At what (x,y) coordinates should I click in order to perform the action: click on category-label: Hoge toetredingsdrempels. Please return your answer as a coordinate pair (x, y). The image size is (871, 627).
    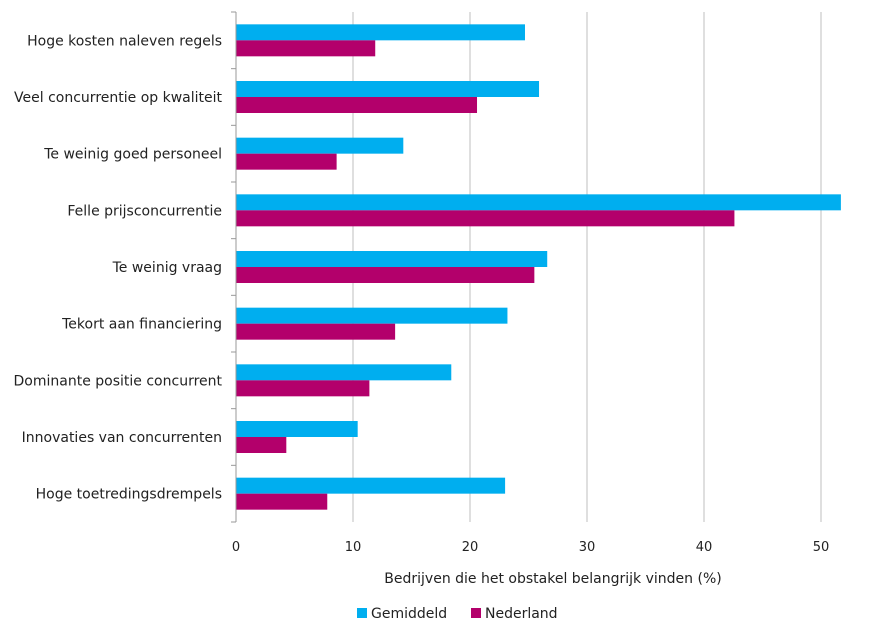
    Looking at the image, I should click on (129, 495).